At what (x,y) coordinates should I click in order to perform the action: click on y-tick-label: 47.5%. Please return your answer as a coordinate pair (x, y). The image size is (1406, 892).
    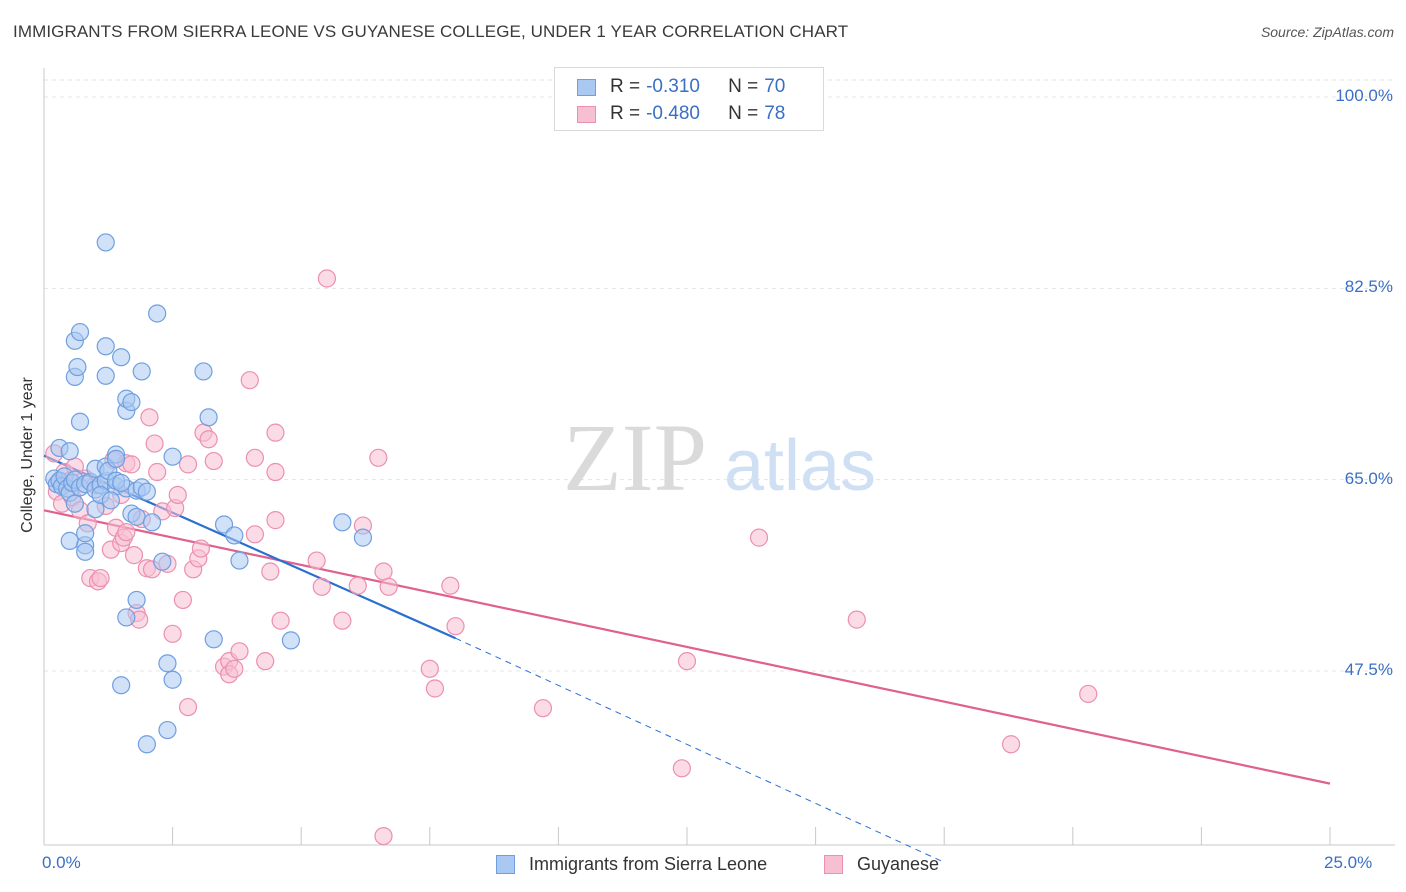
    Looking at the image, I should click on (1368, 669).